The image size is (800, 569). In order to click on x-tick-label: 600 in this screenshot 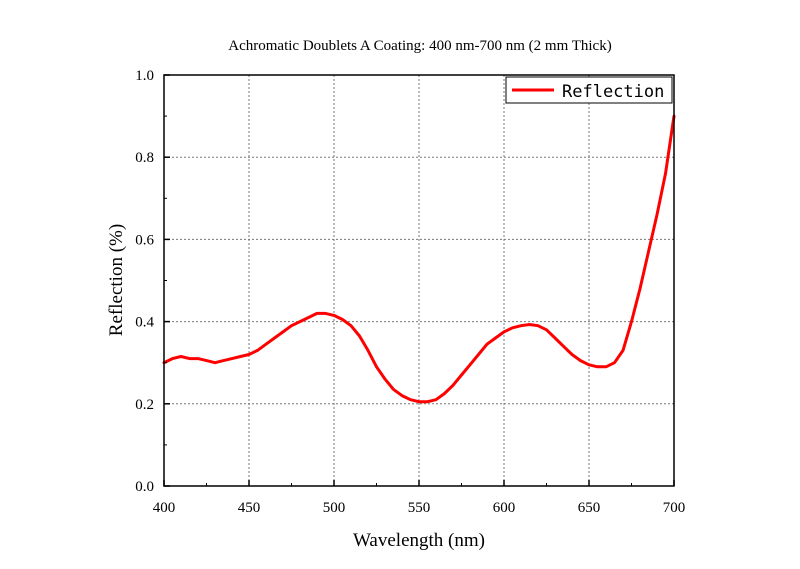, I will do `click(504, 508)`.